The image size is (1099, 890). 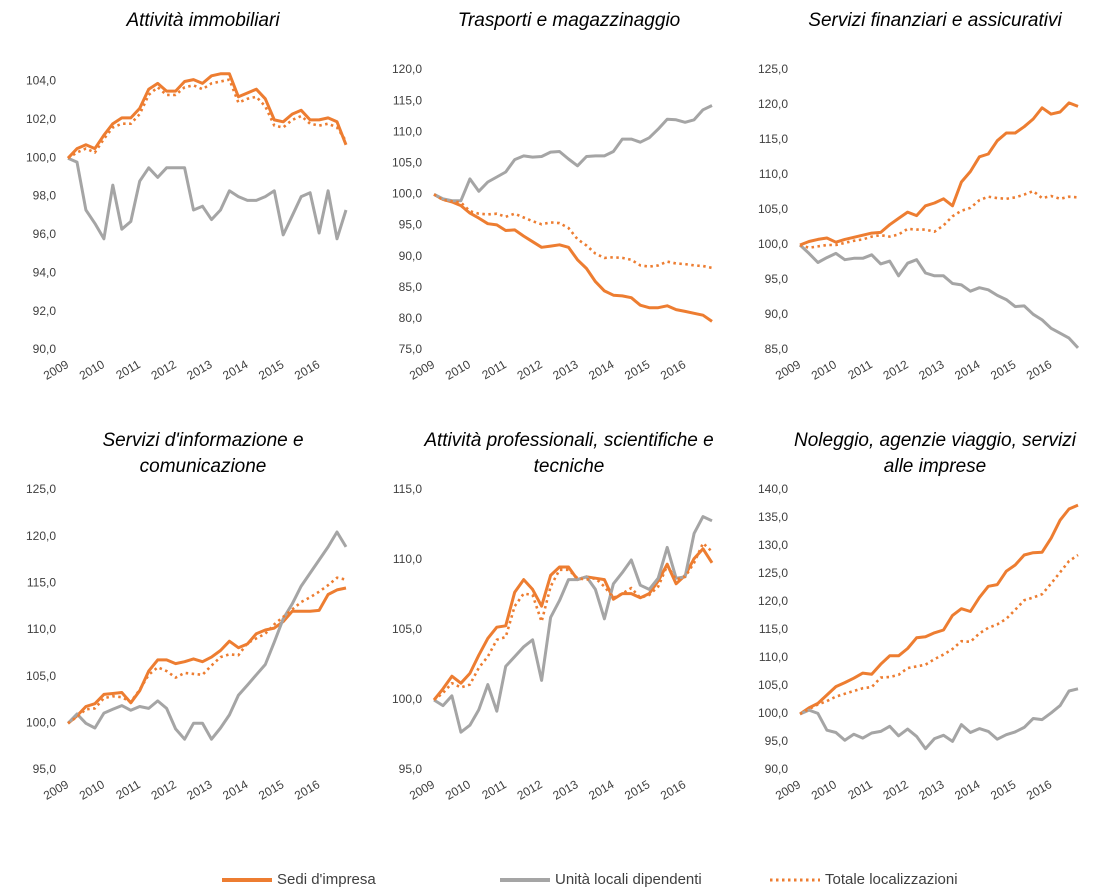 I want to click on y-tick-label: 135,0, so click(x=773, y=517).